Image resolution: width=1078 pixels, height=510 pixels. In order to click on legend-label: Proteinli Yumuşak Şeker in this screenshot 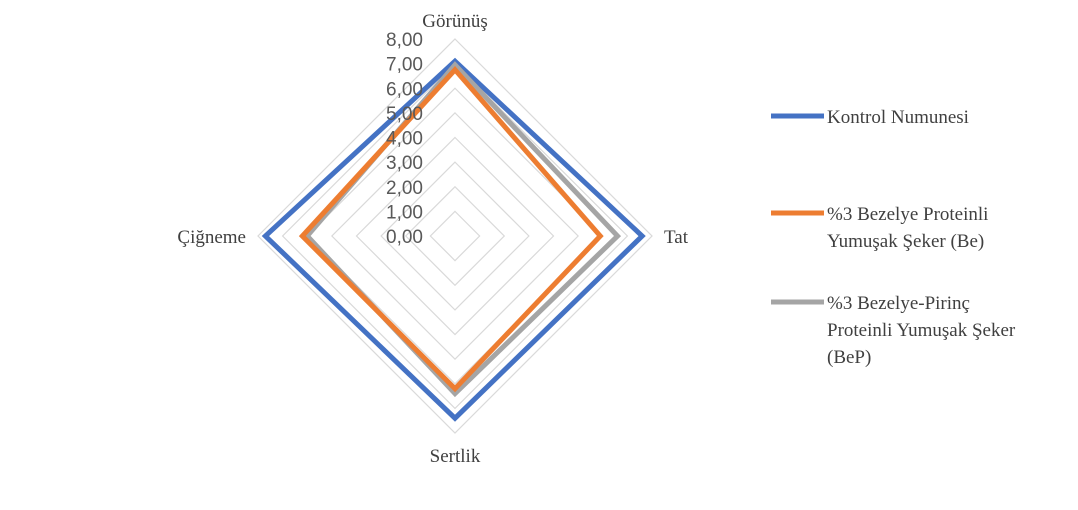, I will do `click(921, 330)`.